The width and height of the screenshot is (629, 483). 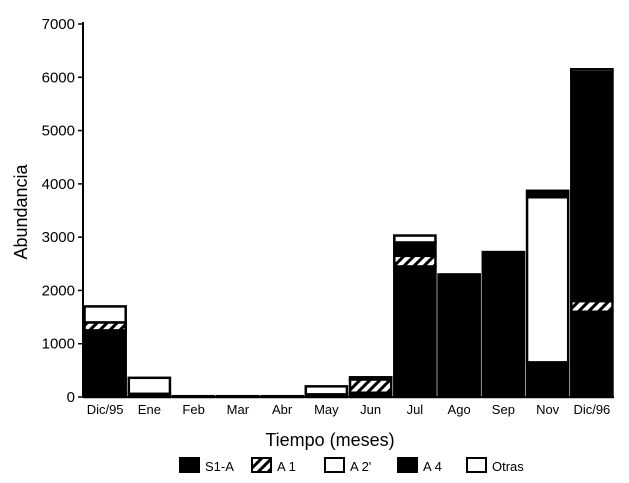 What do you see at coordinates (548, 409) in the screenshot?
I see `x-tick-label: Nov` at bounding box center [548, 409].